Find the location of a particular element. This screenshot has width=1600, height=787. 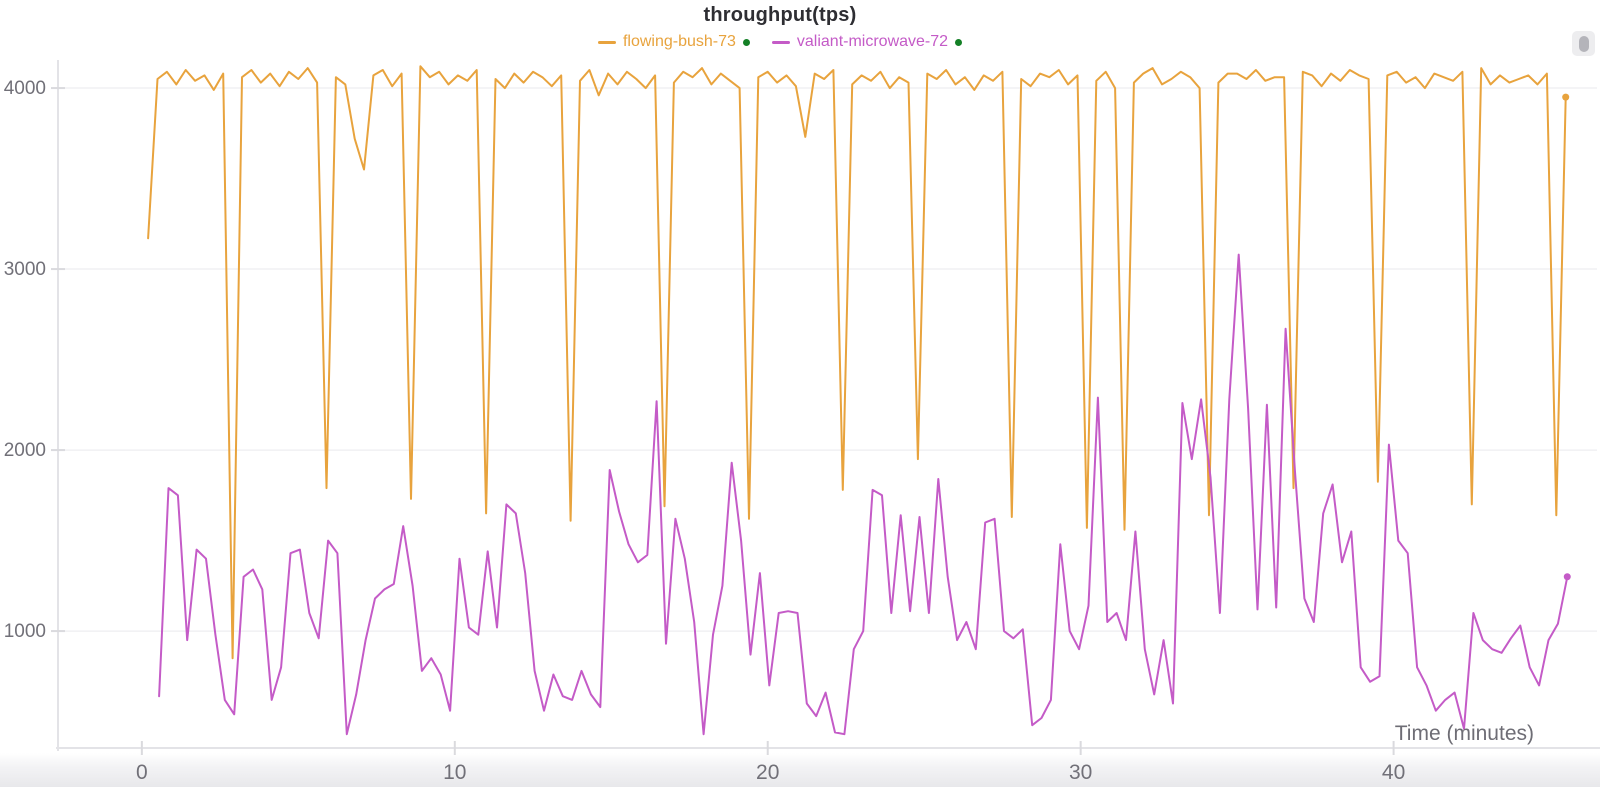

y-tick-label: 3000 is located at coordinates (25, 269).